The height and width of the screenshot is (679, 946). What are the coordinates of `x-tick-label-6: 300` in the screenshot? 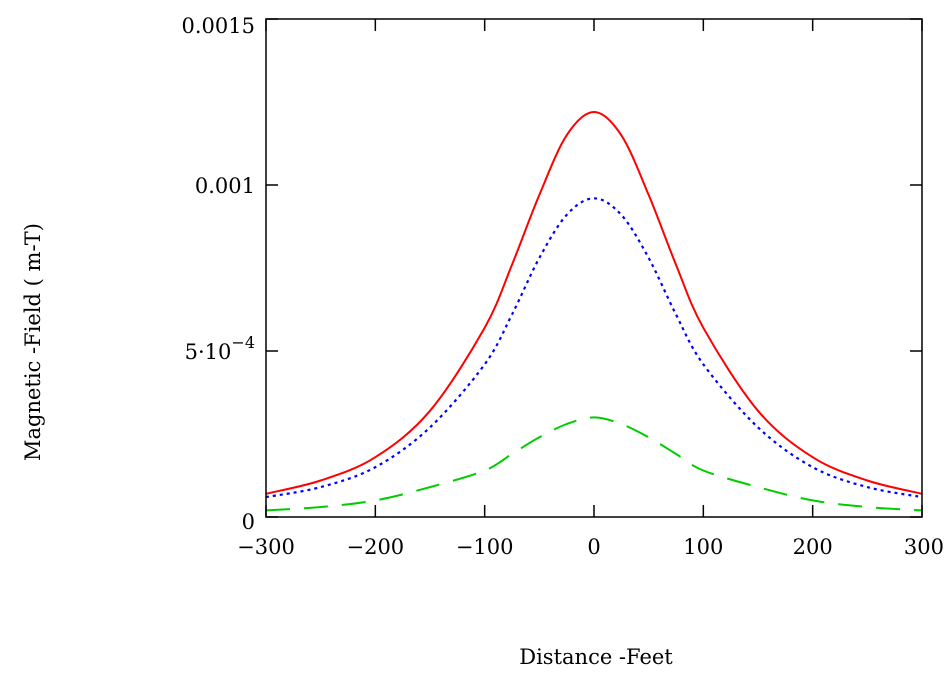 It's located at (924, 547).